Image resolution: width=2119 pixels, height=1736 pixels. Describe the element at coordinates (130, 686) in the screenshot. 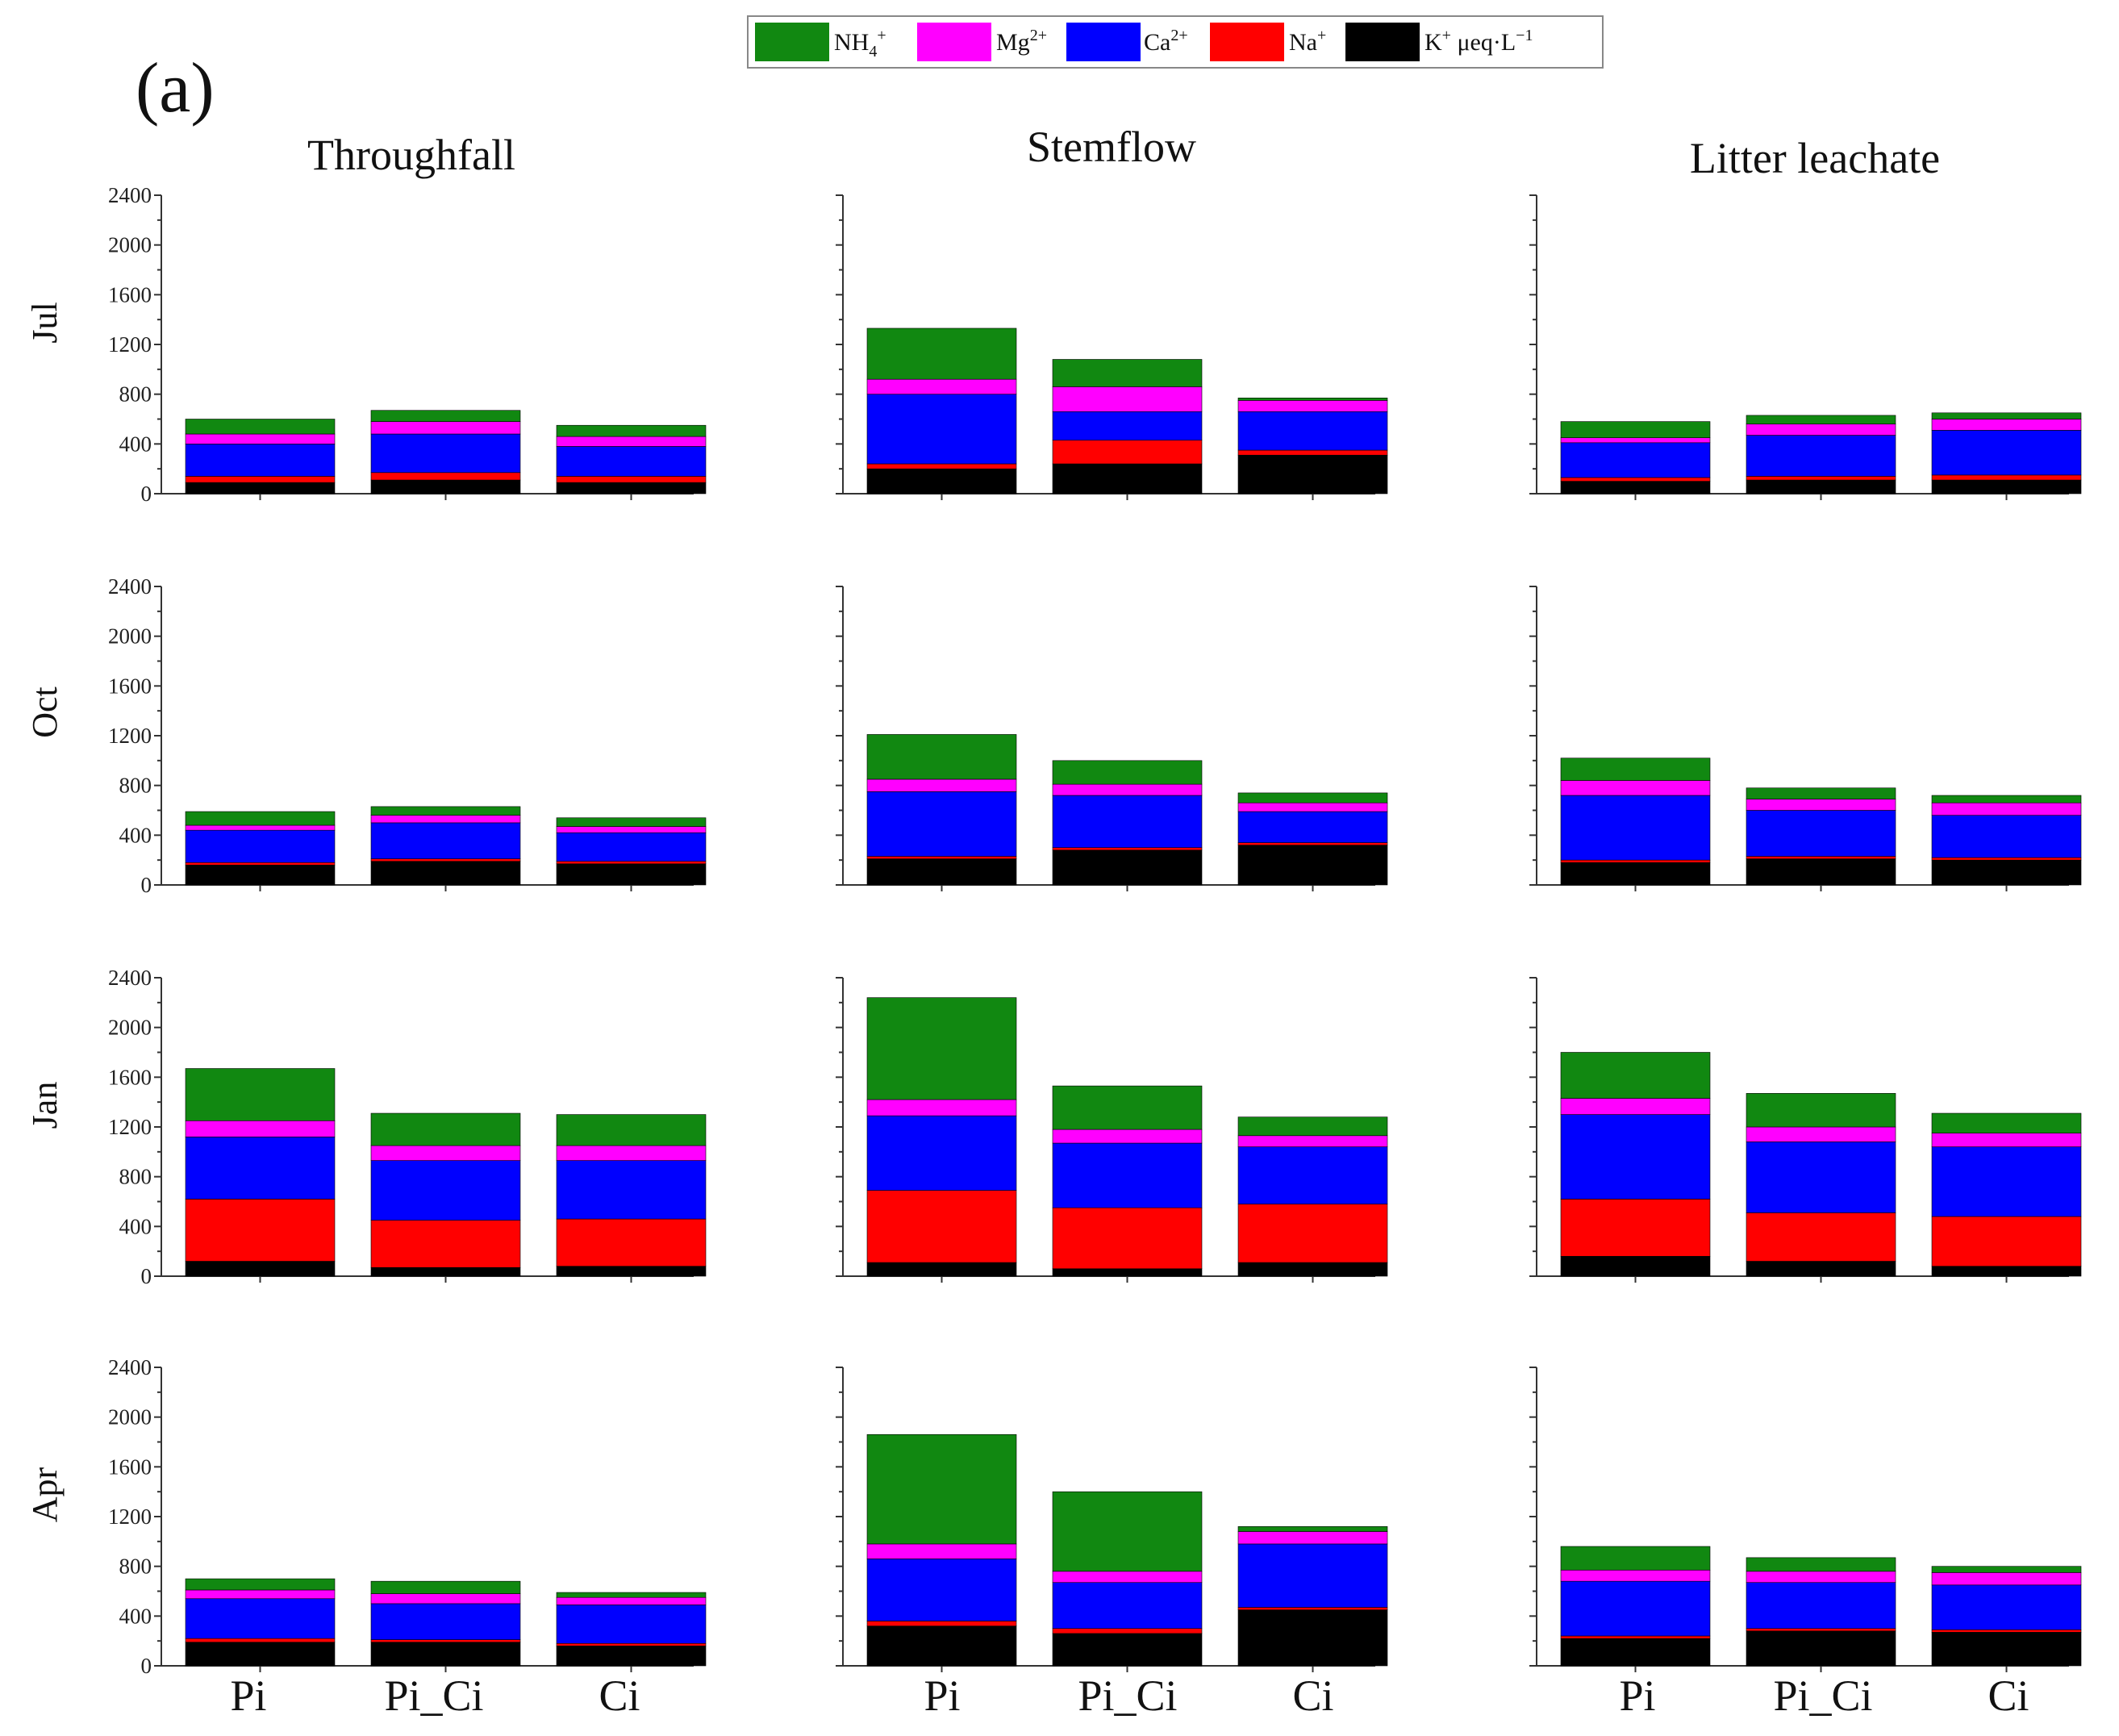

I see `y-tick-label: 1600` at that location.